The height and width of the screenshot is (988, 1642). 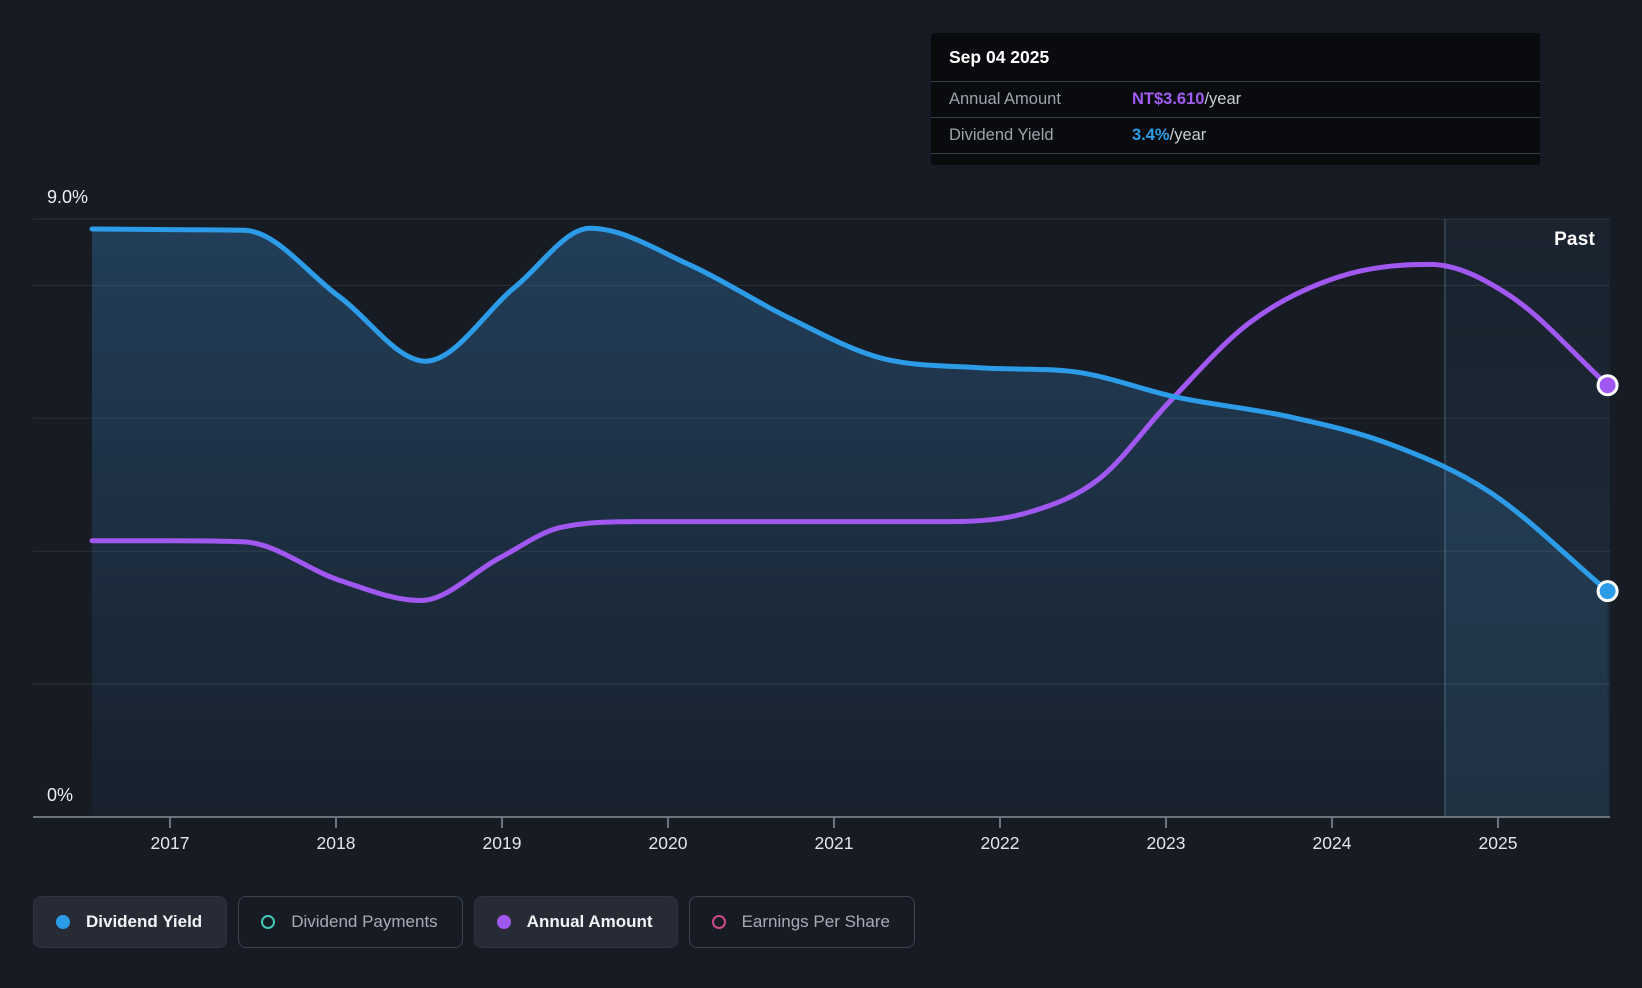 I want to click on x-axis-label-2019: 2019, so click(x=502, y=843).